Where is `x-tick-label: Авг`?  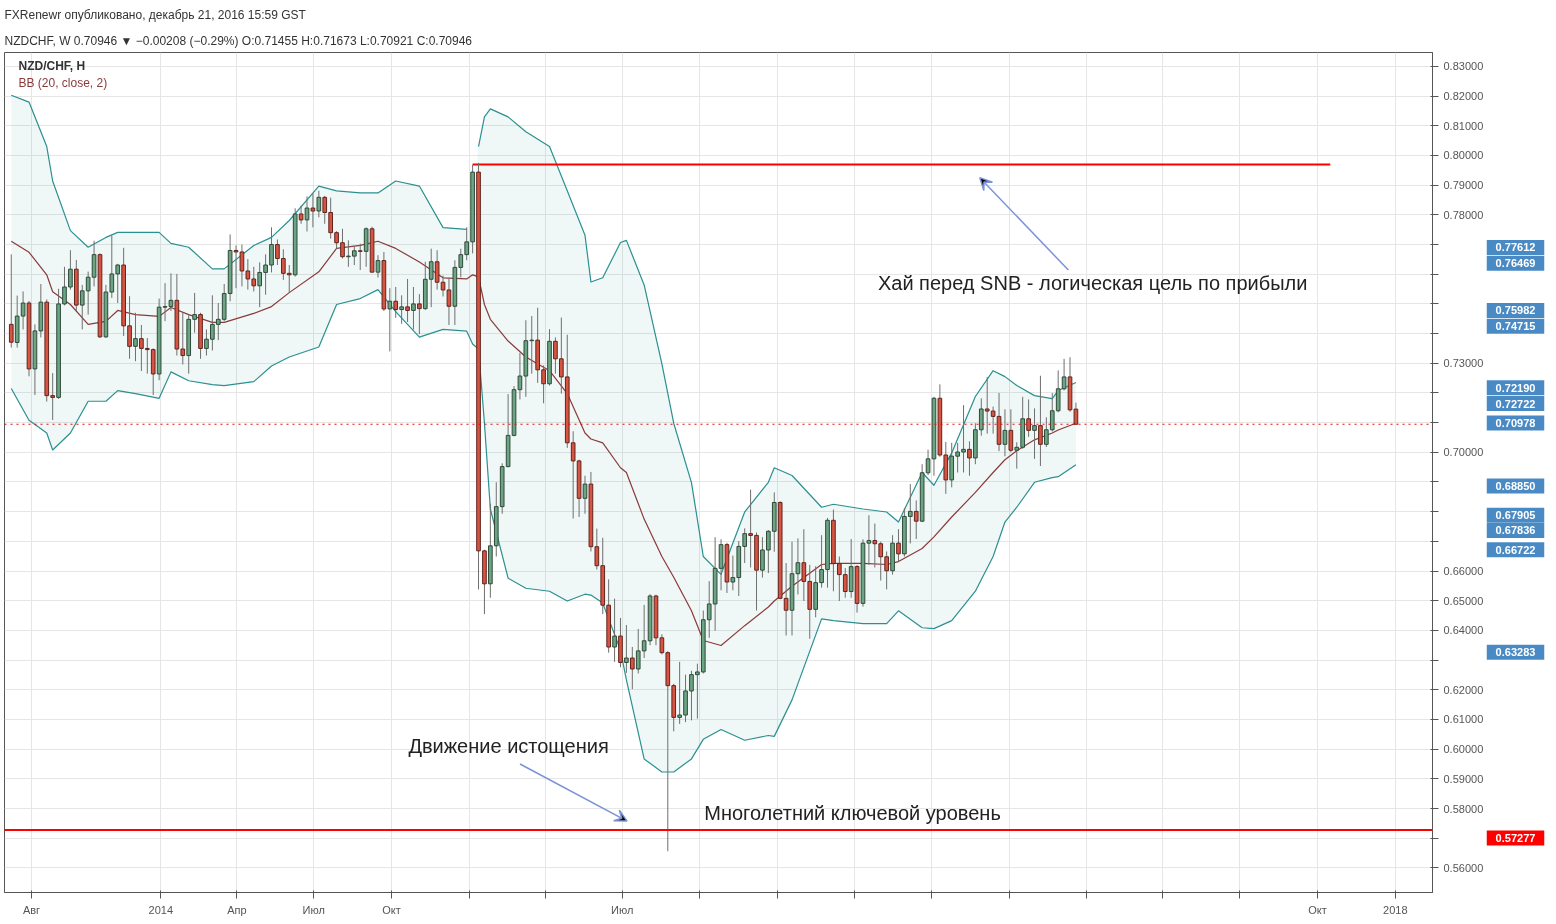 x-tick-label: Авг is located at coordinates (31, 909).